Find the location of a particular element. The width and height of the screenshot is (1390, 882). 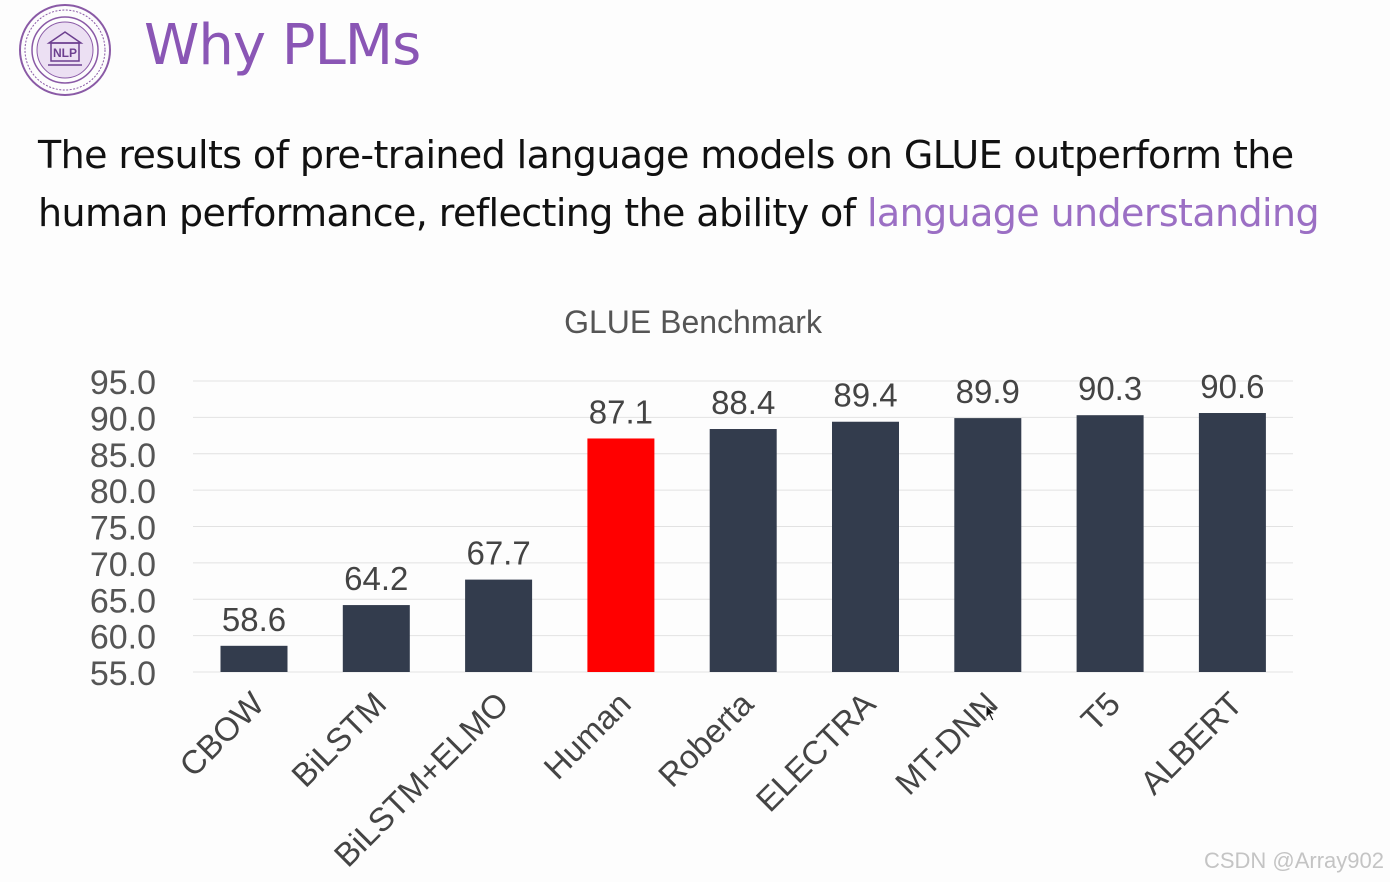

bar-bilstm is located at coordinates (376, 638).